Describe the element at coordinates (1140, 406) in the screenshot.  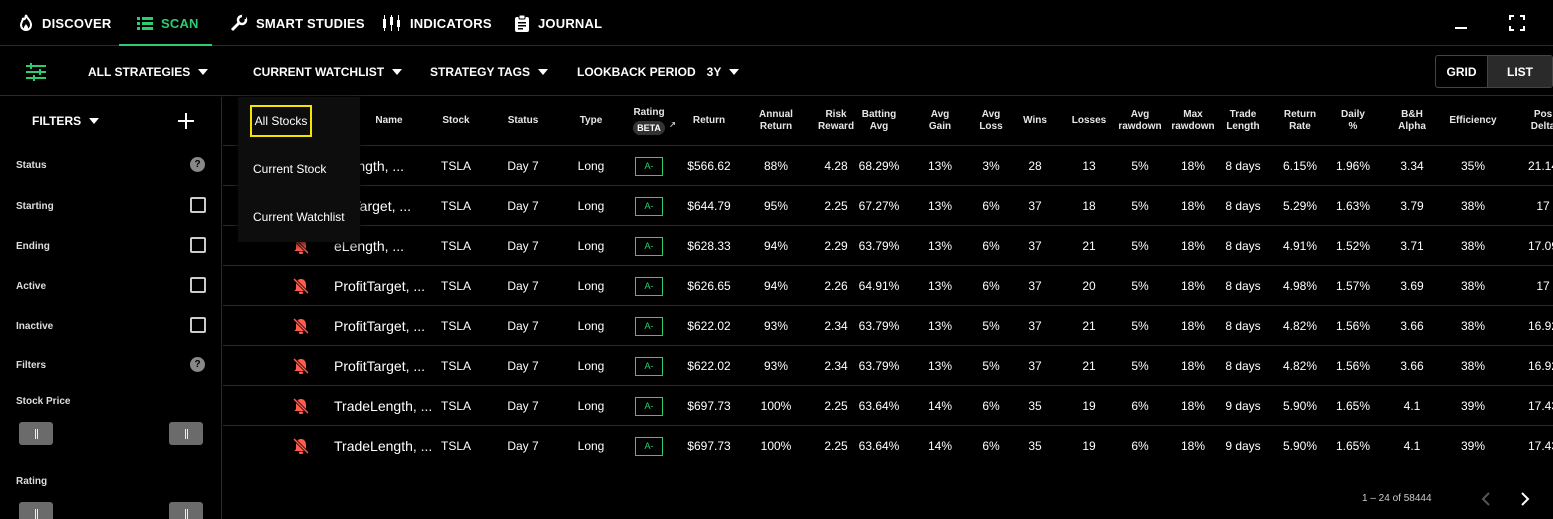
I see `cell-avgdd: 6%` at that location.